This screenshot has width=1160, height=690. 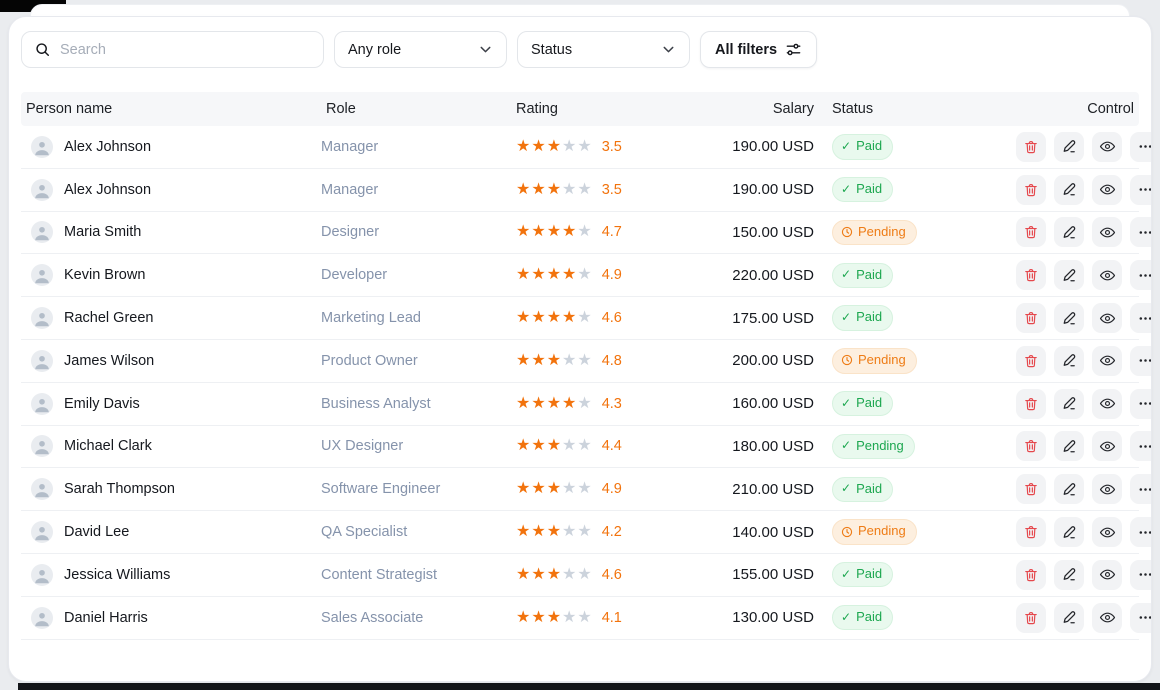 I want to click on rating-value: 4.6, so click(x=611, y=318).